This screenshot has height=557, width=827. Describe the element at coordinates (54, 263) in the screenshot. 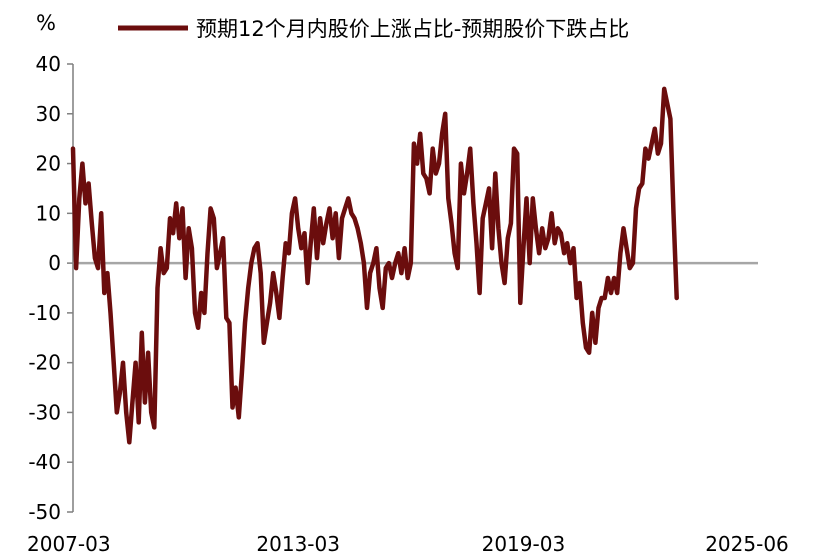

I see `y-tick-label: 0` at that location.